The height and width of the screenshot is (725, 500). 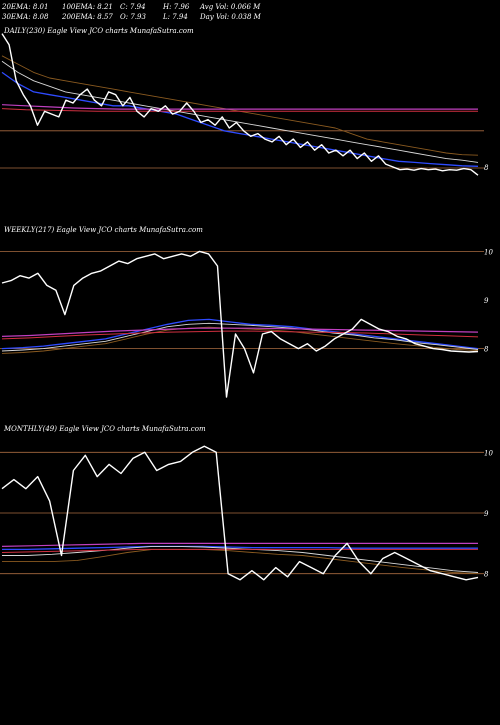 What do you see at coordinates (176, 7) in the screenshot?
I see `header-high: H: 7.96` at bounding box center [176, 7].